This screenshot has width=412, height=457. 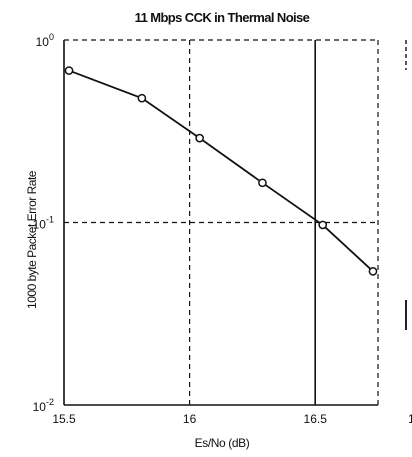 What do you see at coordinates (51, 37) in the screenshot?
I see `y-tick-exponent: 0` at bounding box center [51, 37].